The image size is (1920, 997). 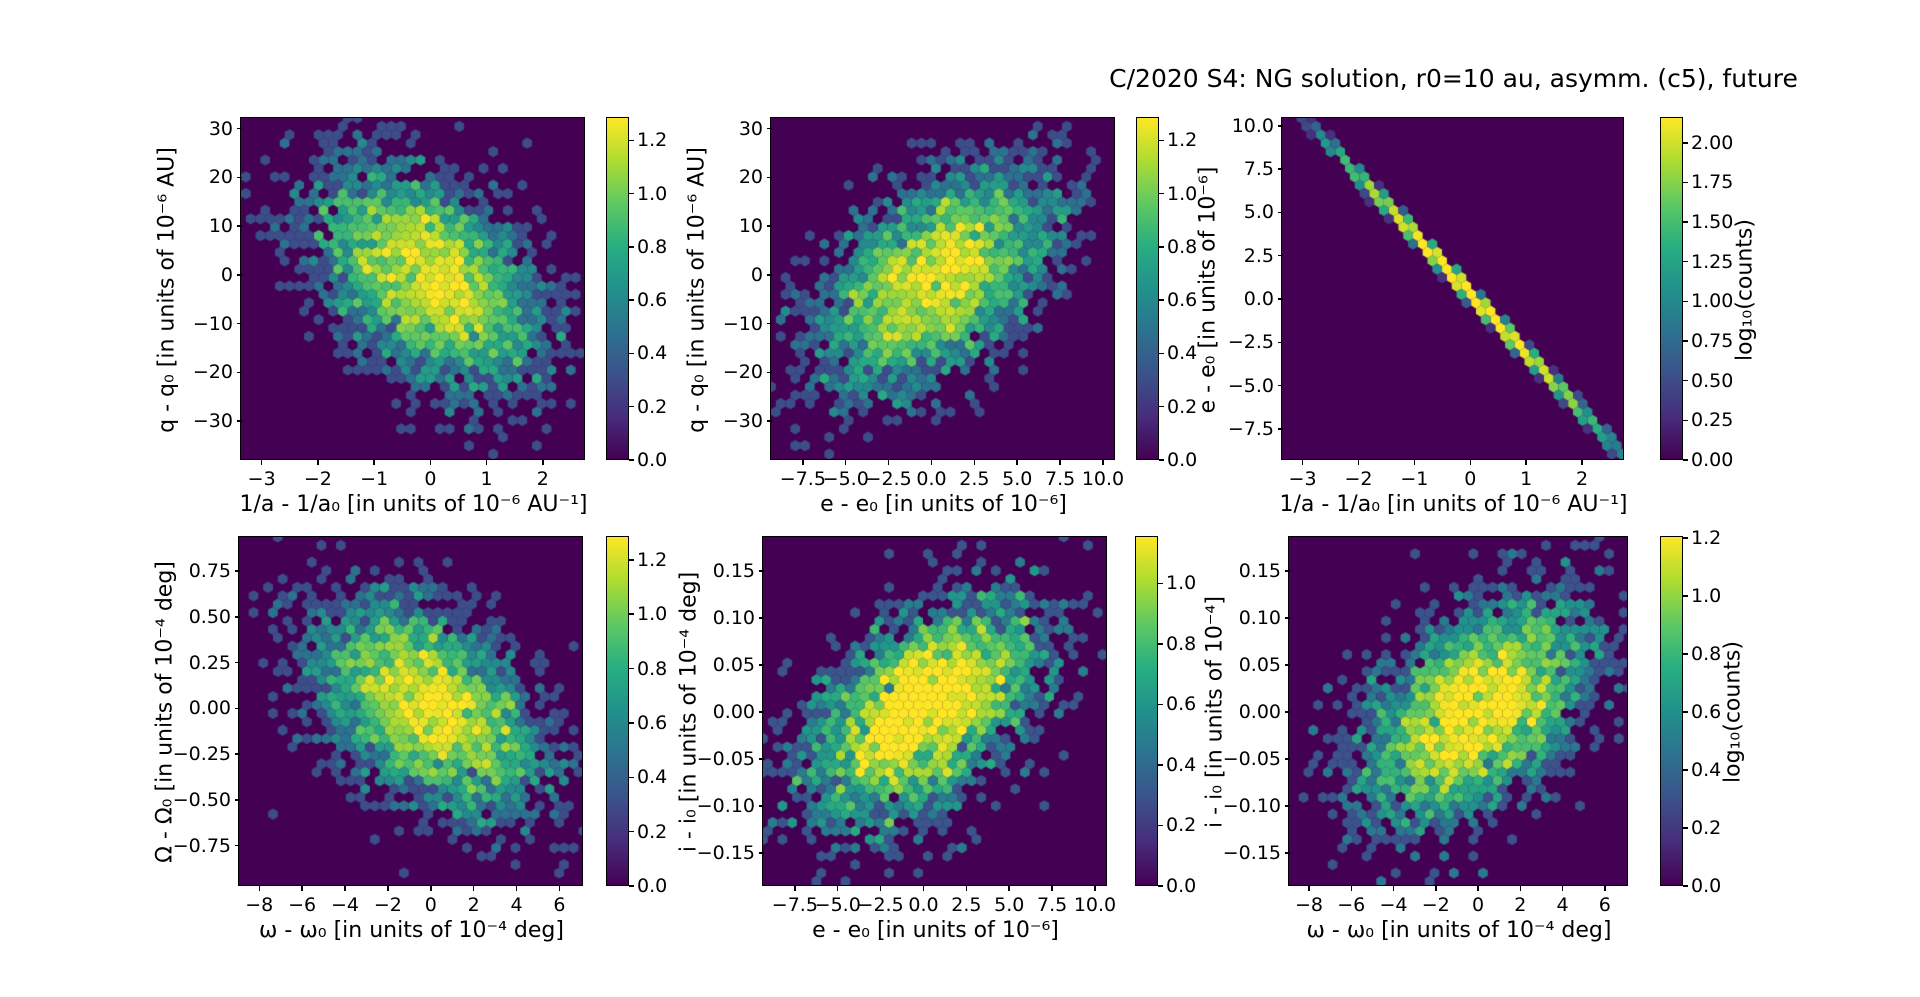 I want to click on x-tick-label: 7.5, so click(x=1052, y=905).